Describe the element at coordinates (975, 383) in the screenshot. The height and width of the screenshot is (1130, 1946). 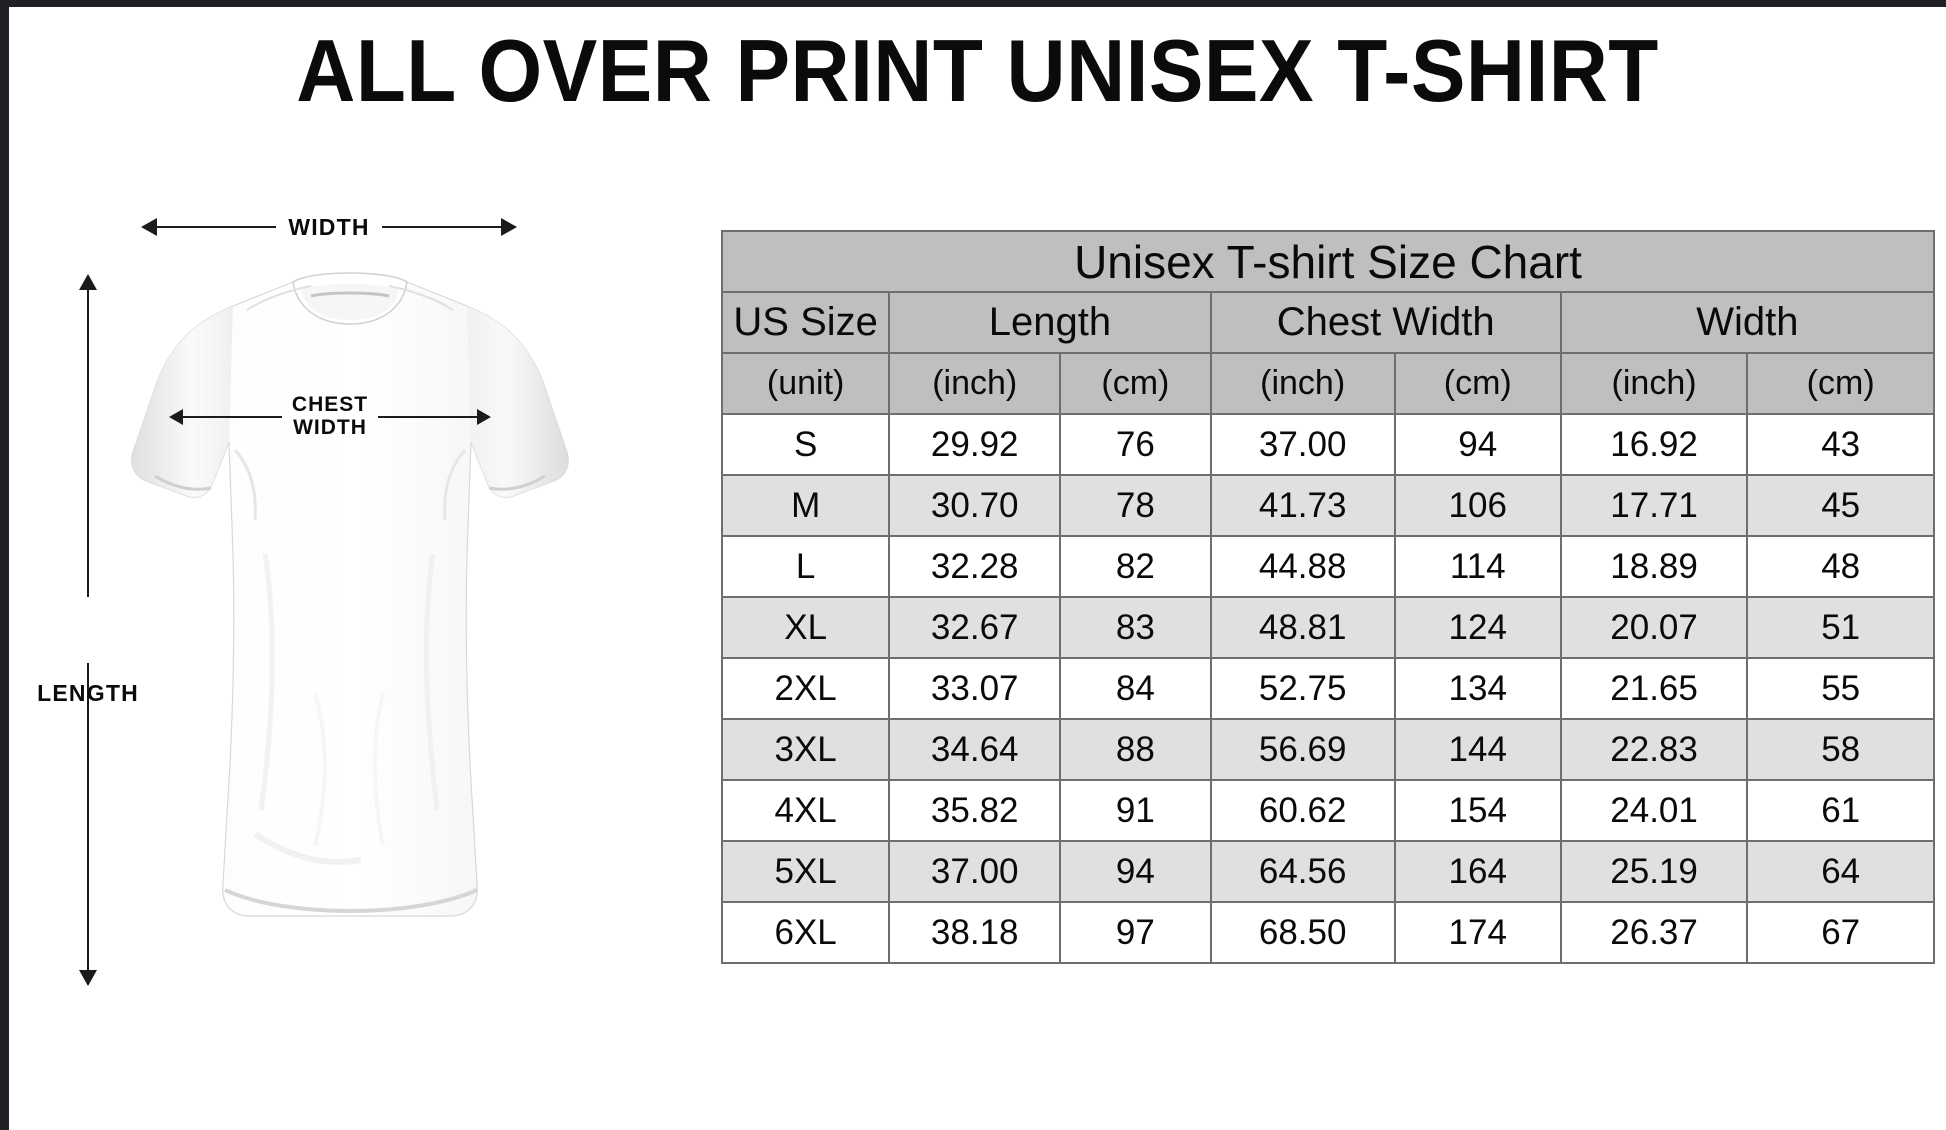
I see `unit-header-length-inch: (inch)` at that location.